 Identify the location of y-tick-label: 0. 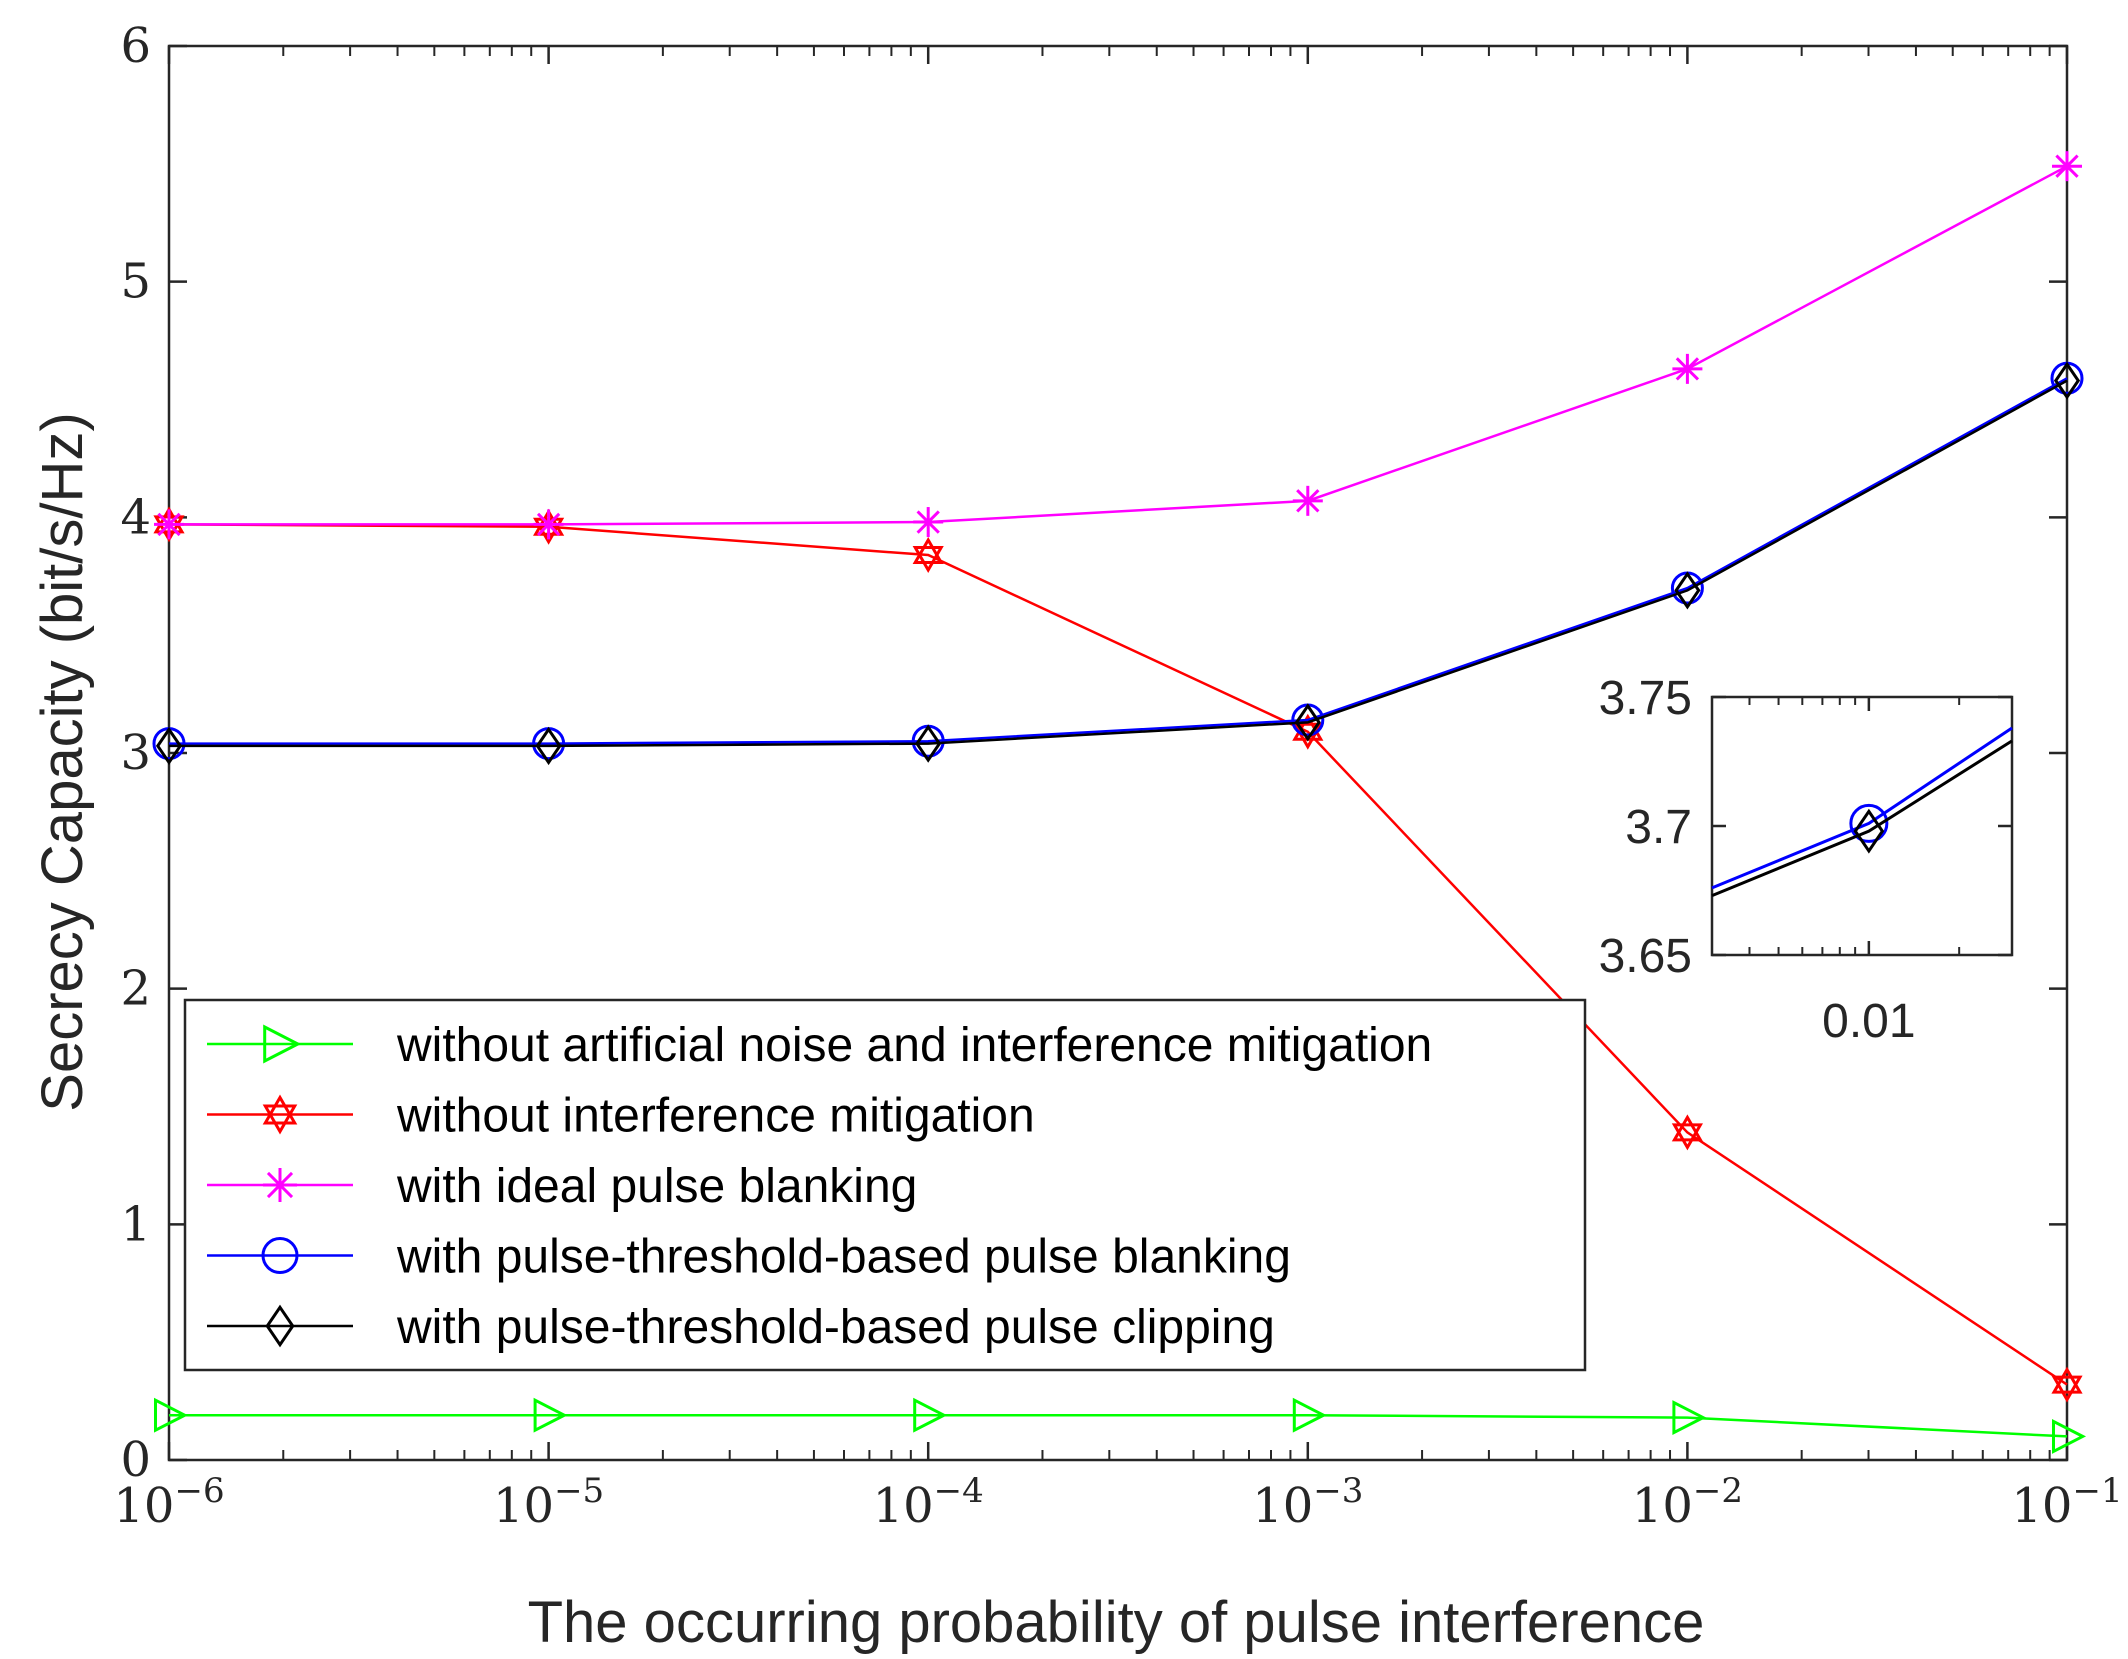
(135, 1460).